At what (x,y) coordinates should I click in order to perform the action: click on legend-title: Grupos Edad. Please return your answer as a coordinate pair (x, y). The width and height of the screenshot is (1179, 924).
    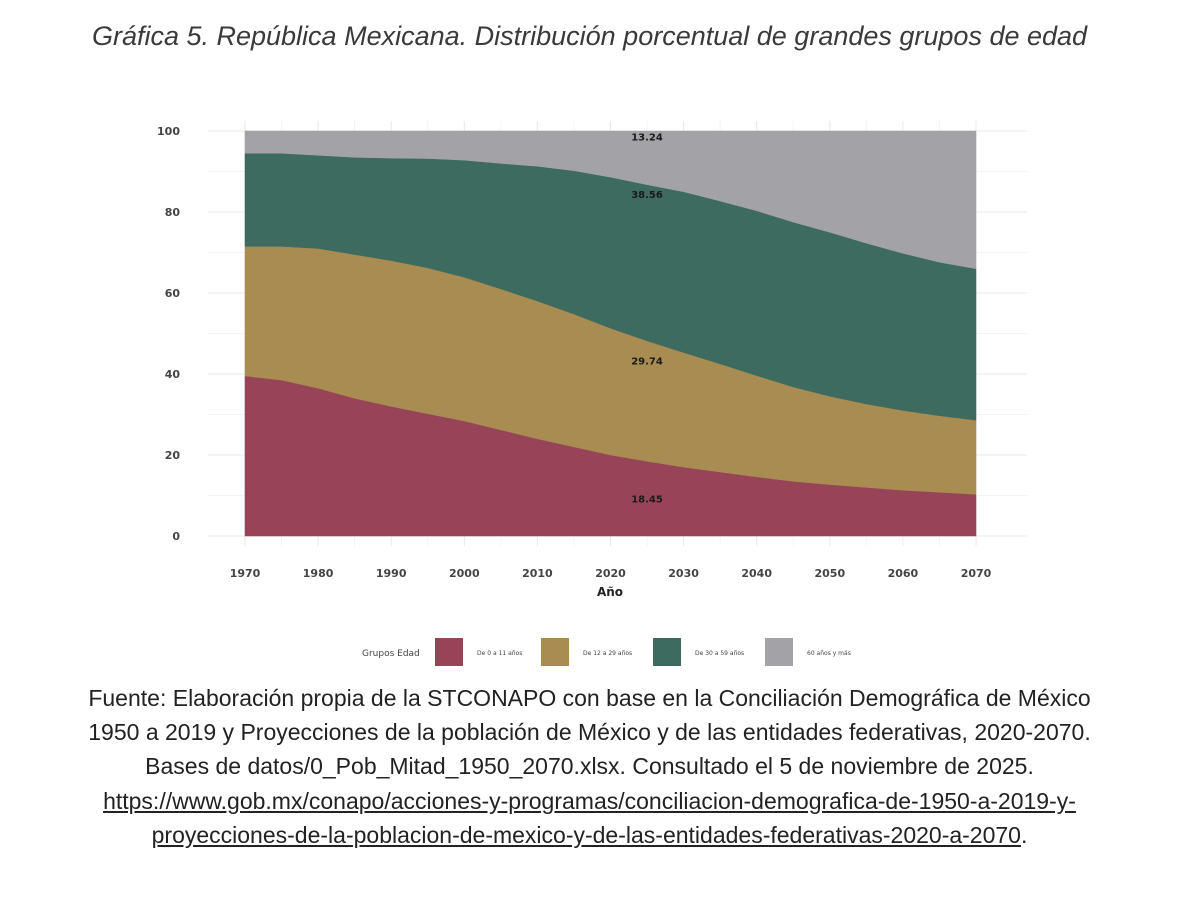
    Looking at the image, I should click on (391, 654).